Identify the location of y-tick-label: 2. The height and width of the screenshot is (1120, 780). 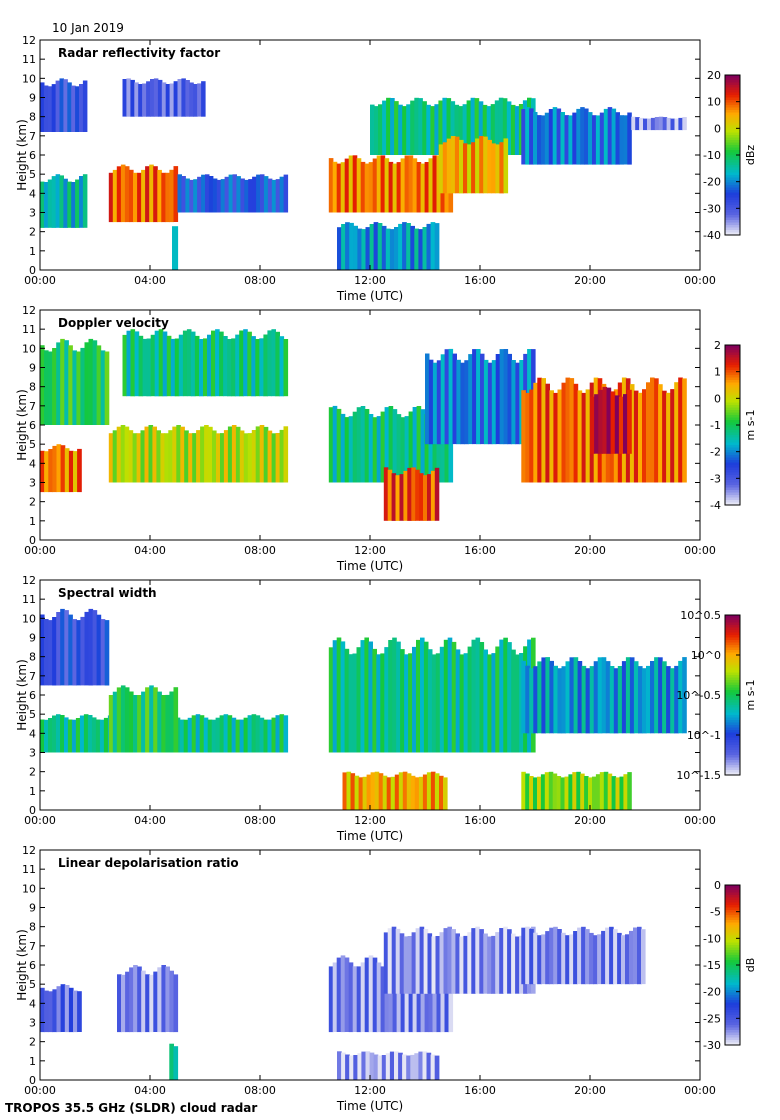
(32, 232).